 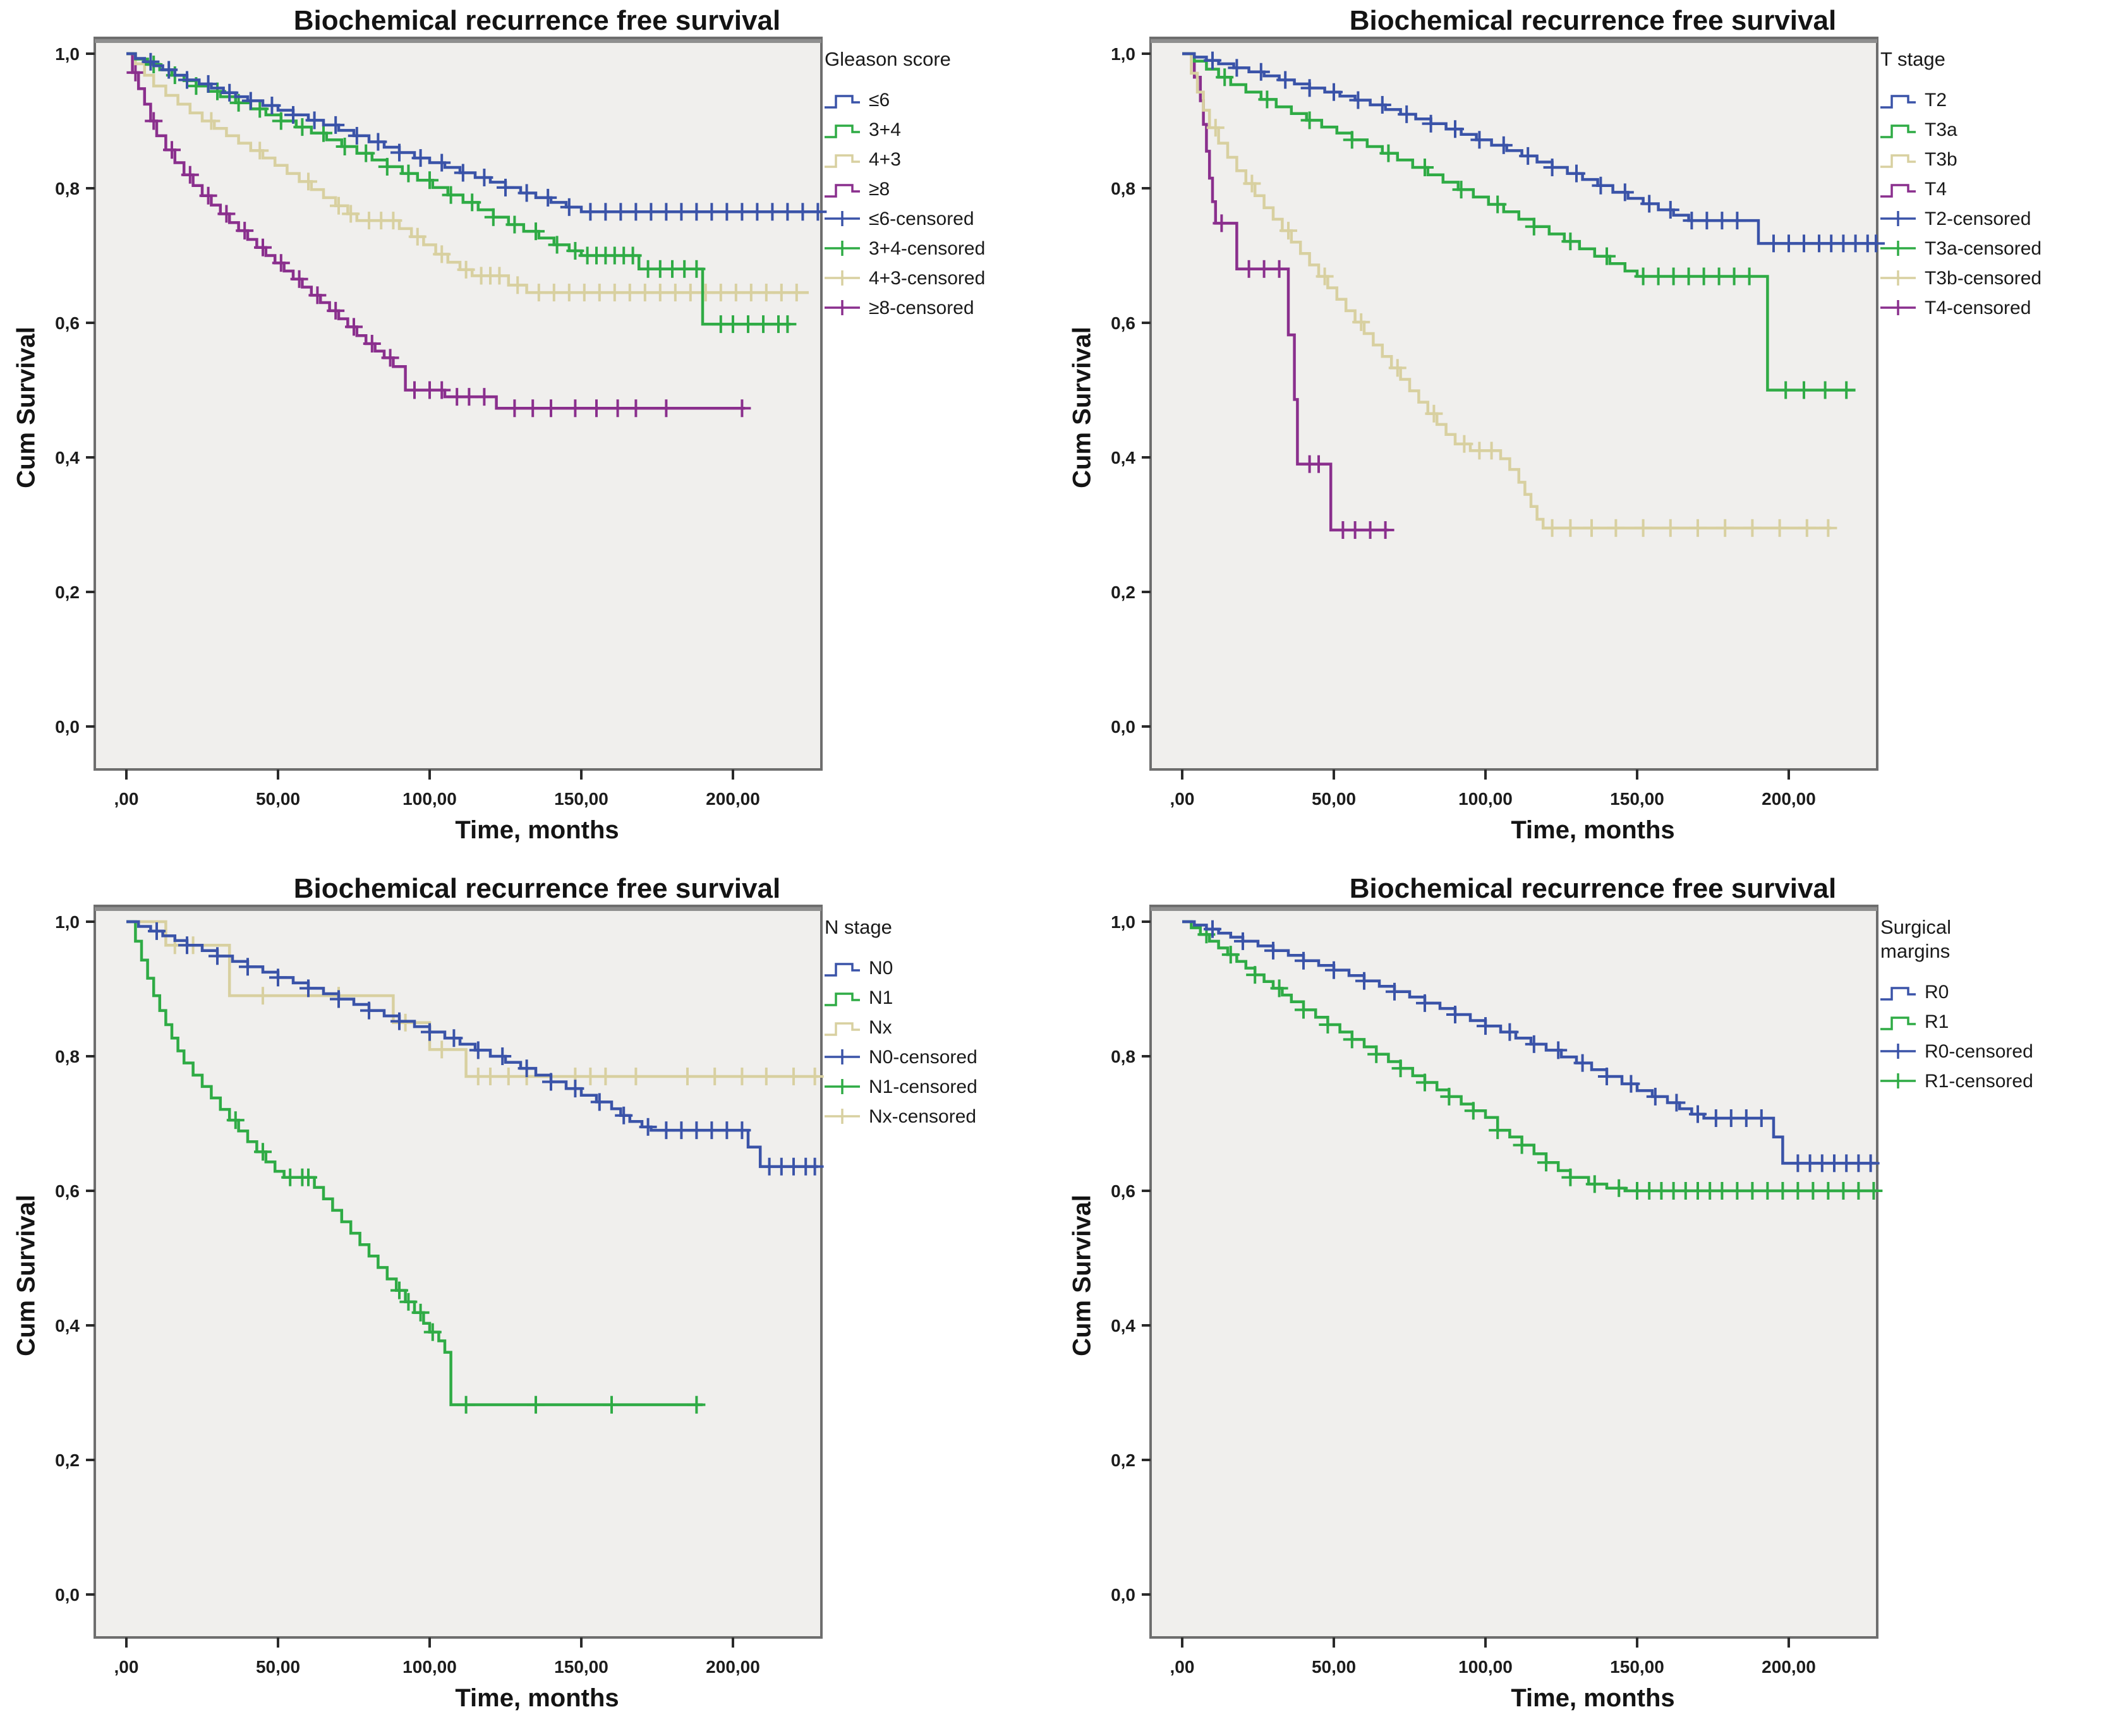 I want to click on legend-item--8-censored: ≥8-censored, so click(x=899, y=308).